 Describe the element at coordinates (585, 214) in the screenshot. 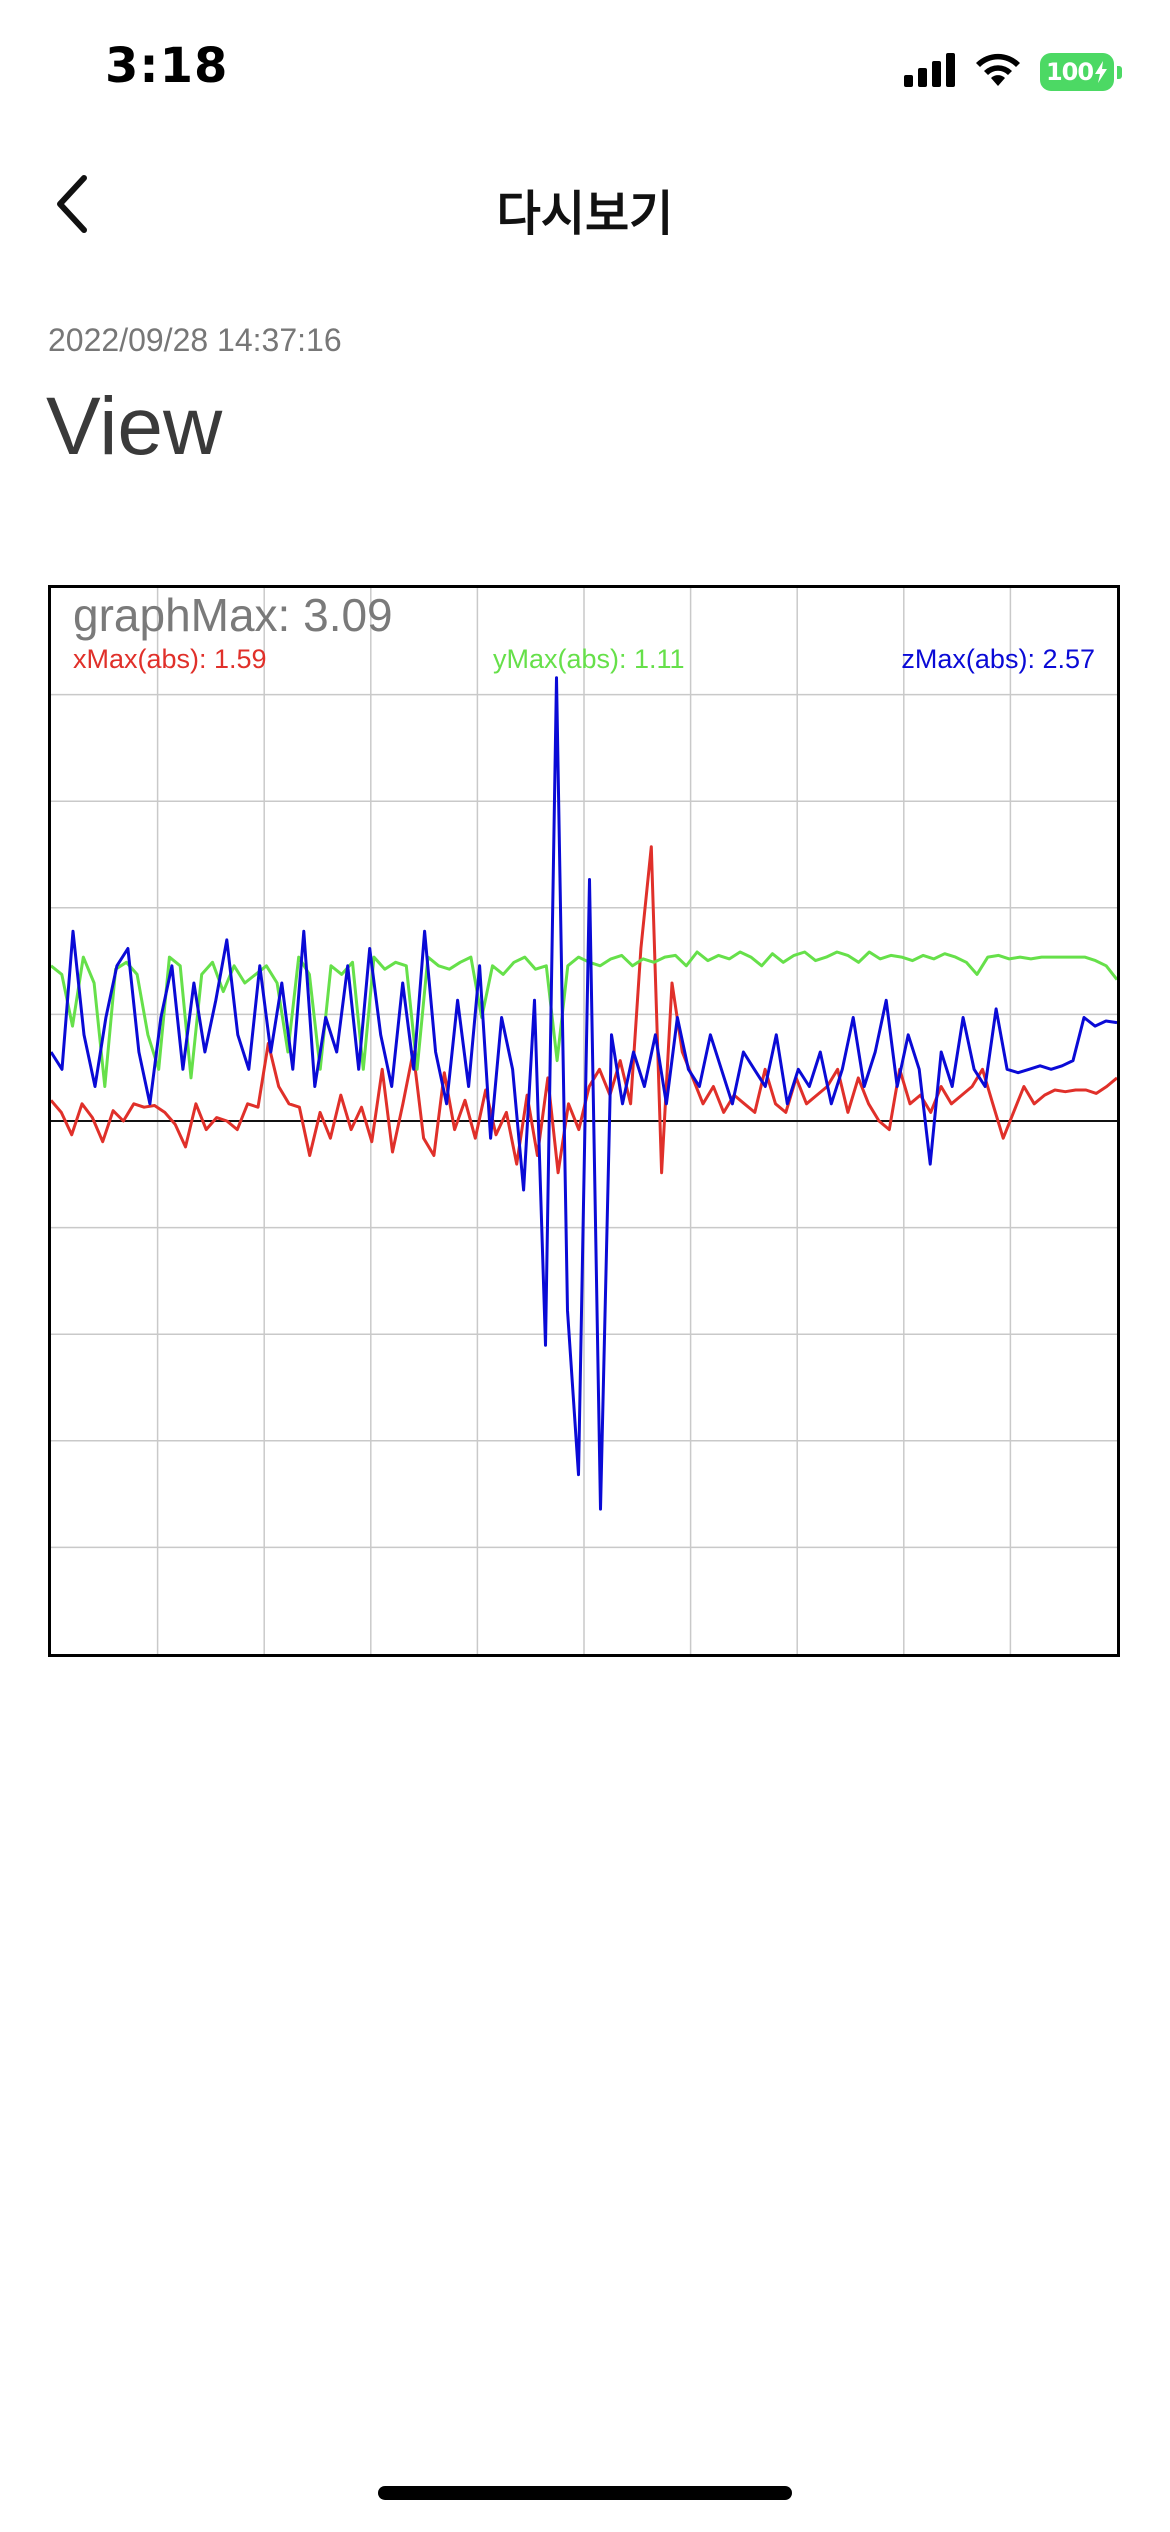

I see `nav-title: 다시보기` at that location.